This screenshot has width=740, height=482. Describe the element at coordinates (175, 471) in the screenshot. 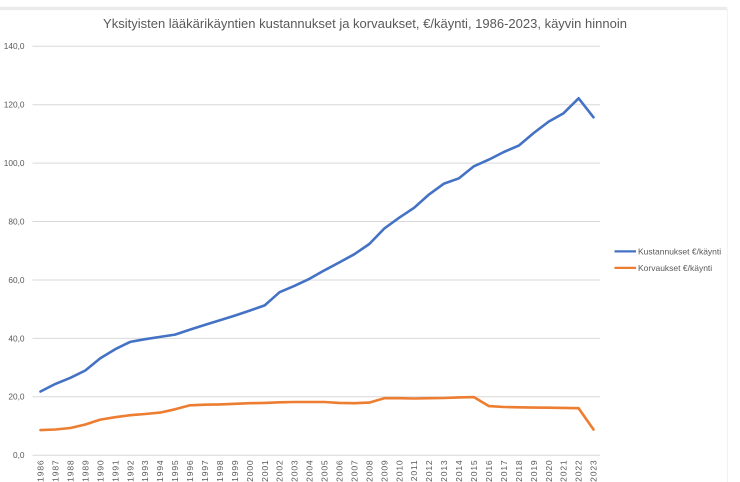

I see `svg-text: 1995` at that location.